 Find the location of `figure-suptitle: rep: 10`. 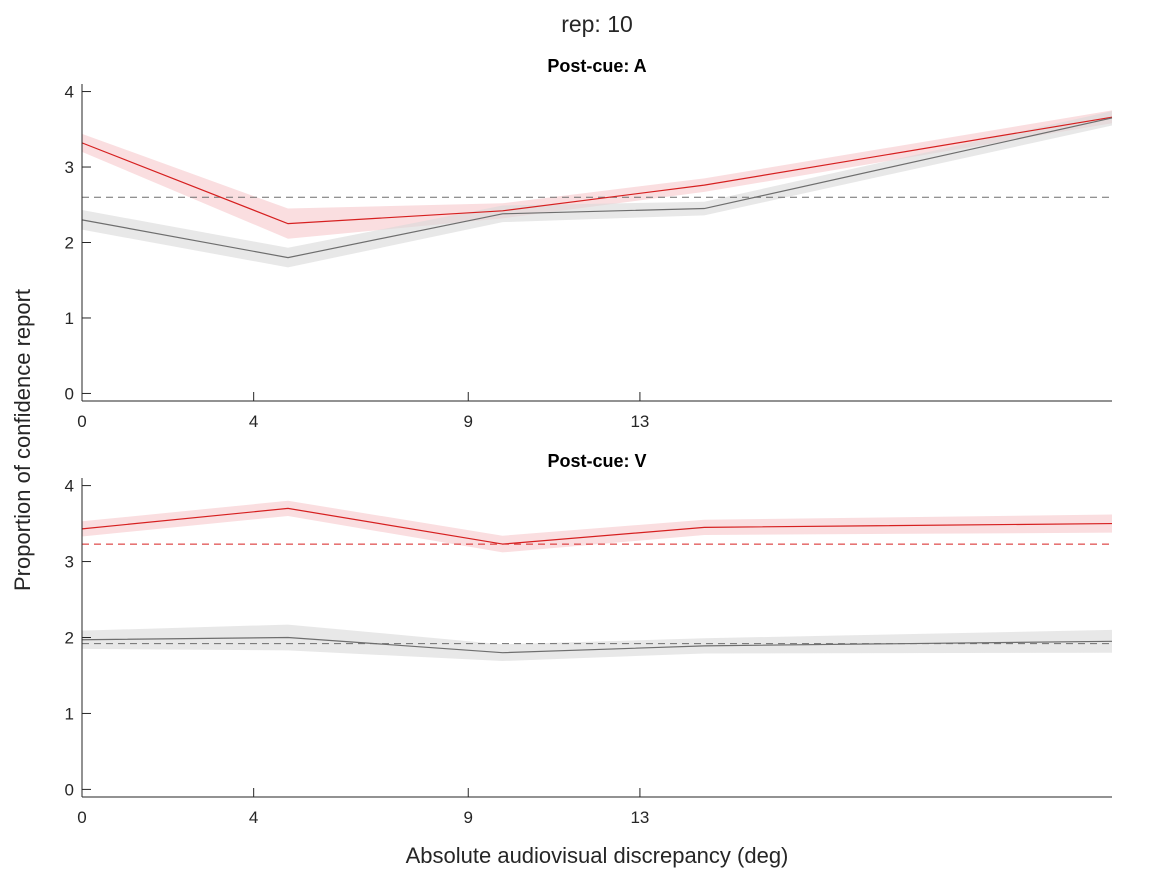

figure-suptitle: rep: 10 is located at coordinates (597, 24).